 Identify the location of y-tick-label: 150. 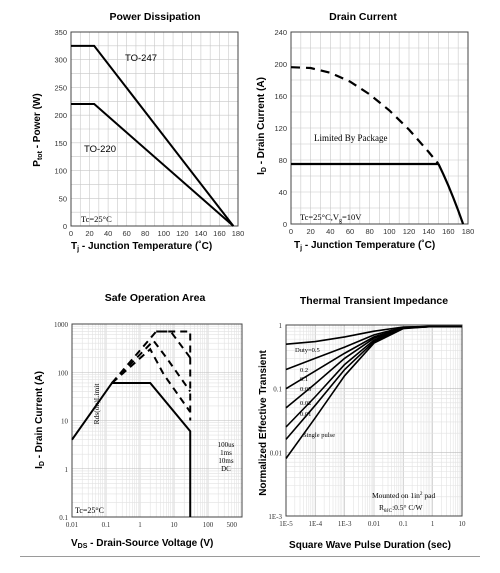
(60, 143).